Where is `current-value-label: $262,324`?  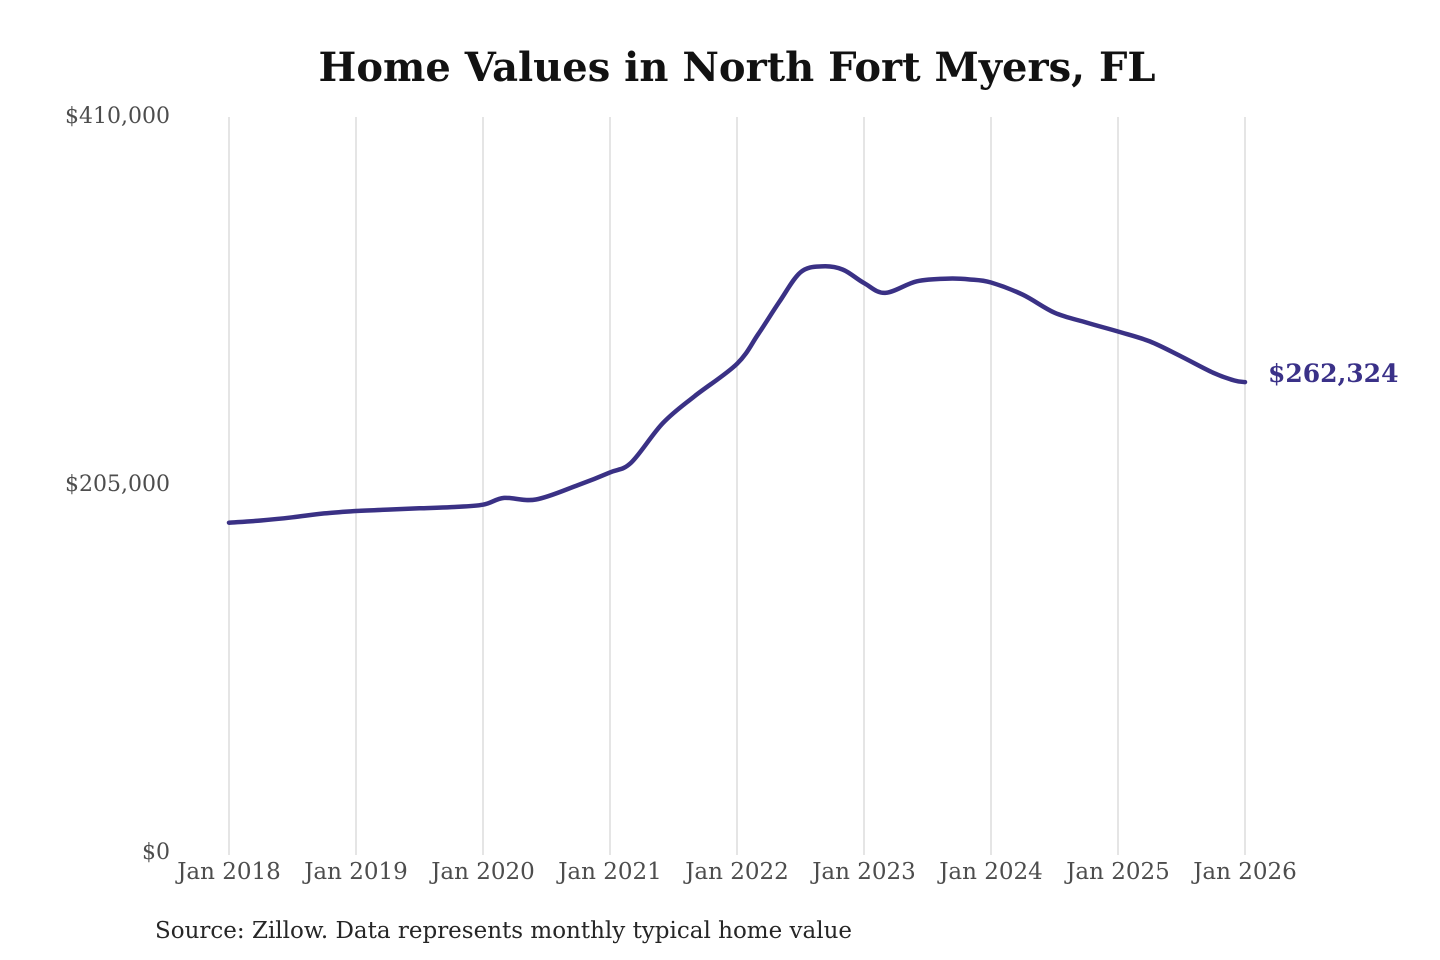 current-value-label: $262,324 is located at coordinates (1333, 374).